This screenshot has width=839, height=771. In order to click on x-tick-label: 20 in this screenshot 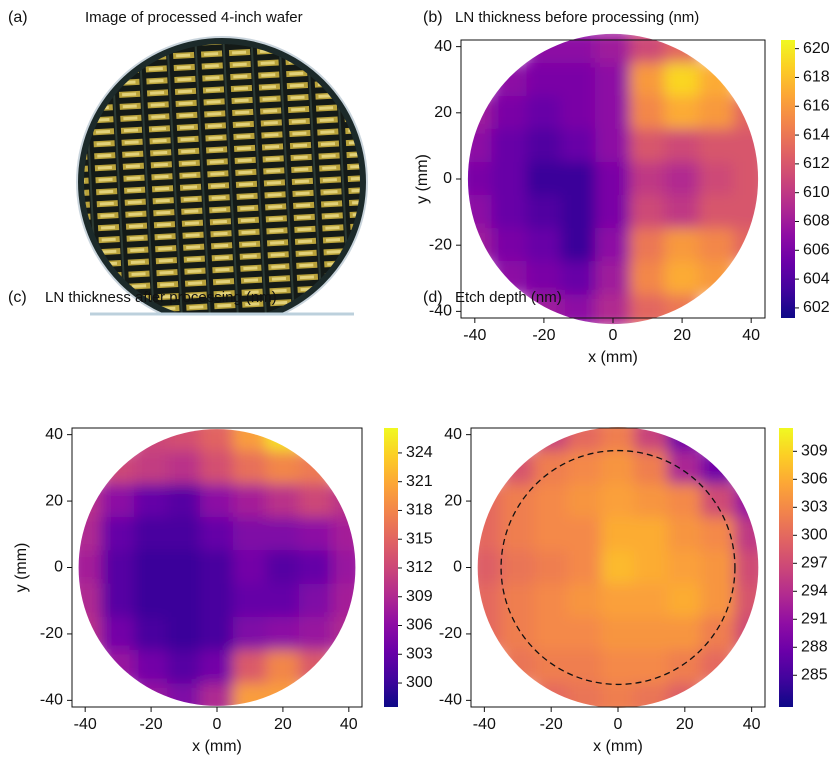, I will do `click(685, 724)`.